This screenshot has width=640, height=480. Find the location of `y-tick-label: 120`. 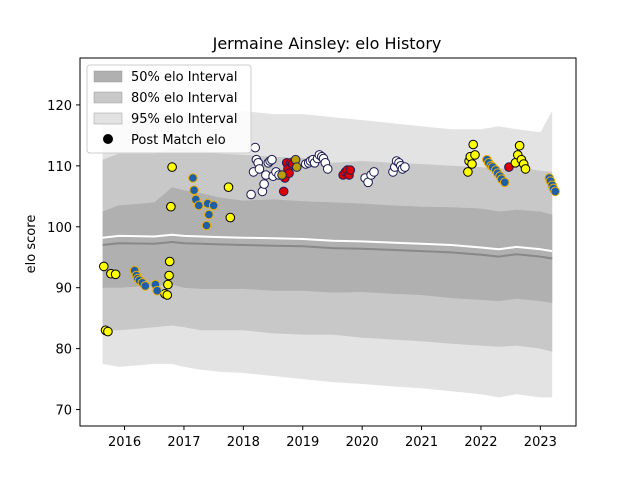

y-tick-label: 120 is located at coordinates (59, 106).